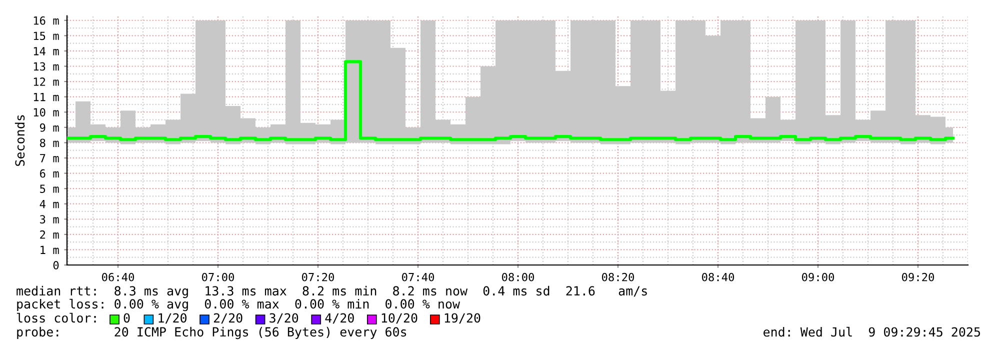 This screenshot has width=997, height=347. I want to click on x-tick-label: 09:20, so click(918, 277).